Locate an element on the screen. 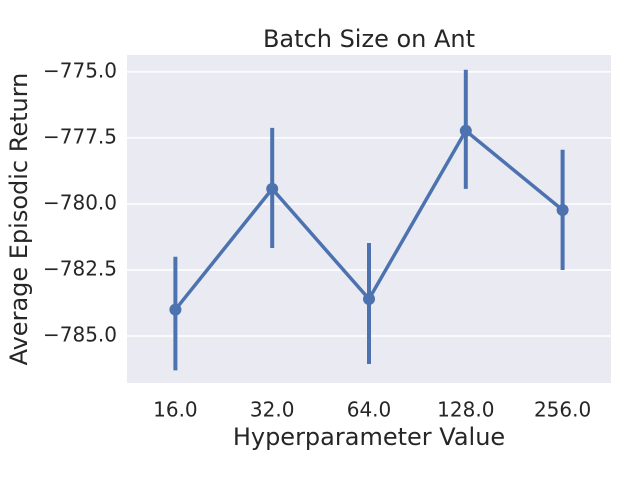 The height and width of the screenshot is (480, 640). y-axis-label: Average Episodic Return is located at coordinates (19, 219).